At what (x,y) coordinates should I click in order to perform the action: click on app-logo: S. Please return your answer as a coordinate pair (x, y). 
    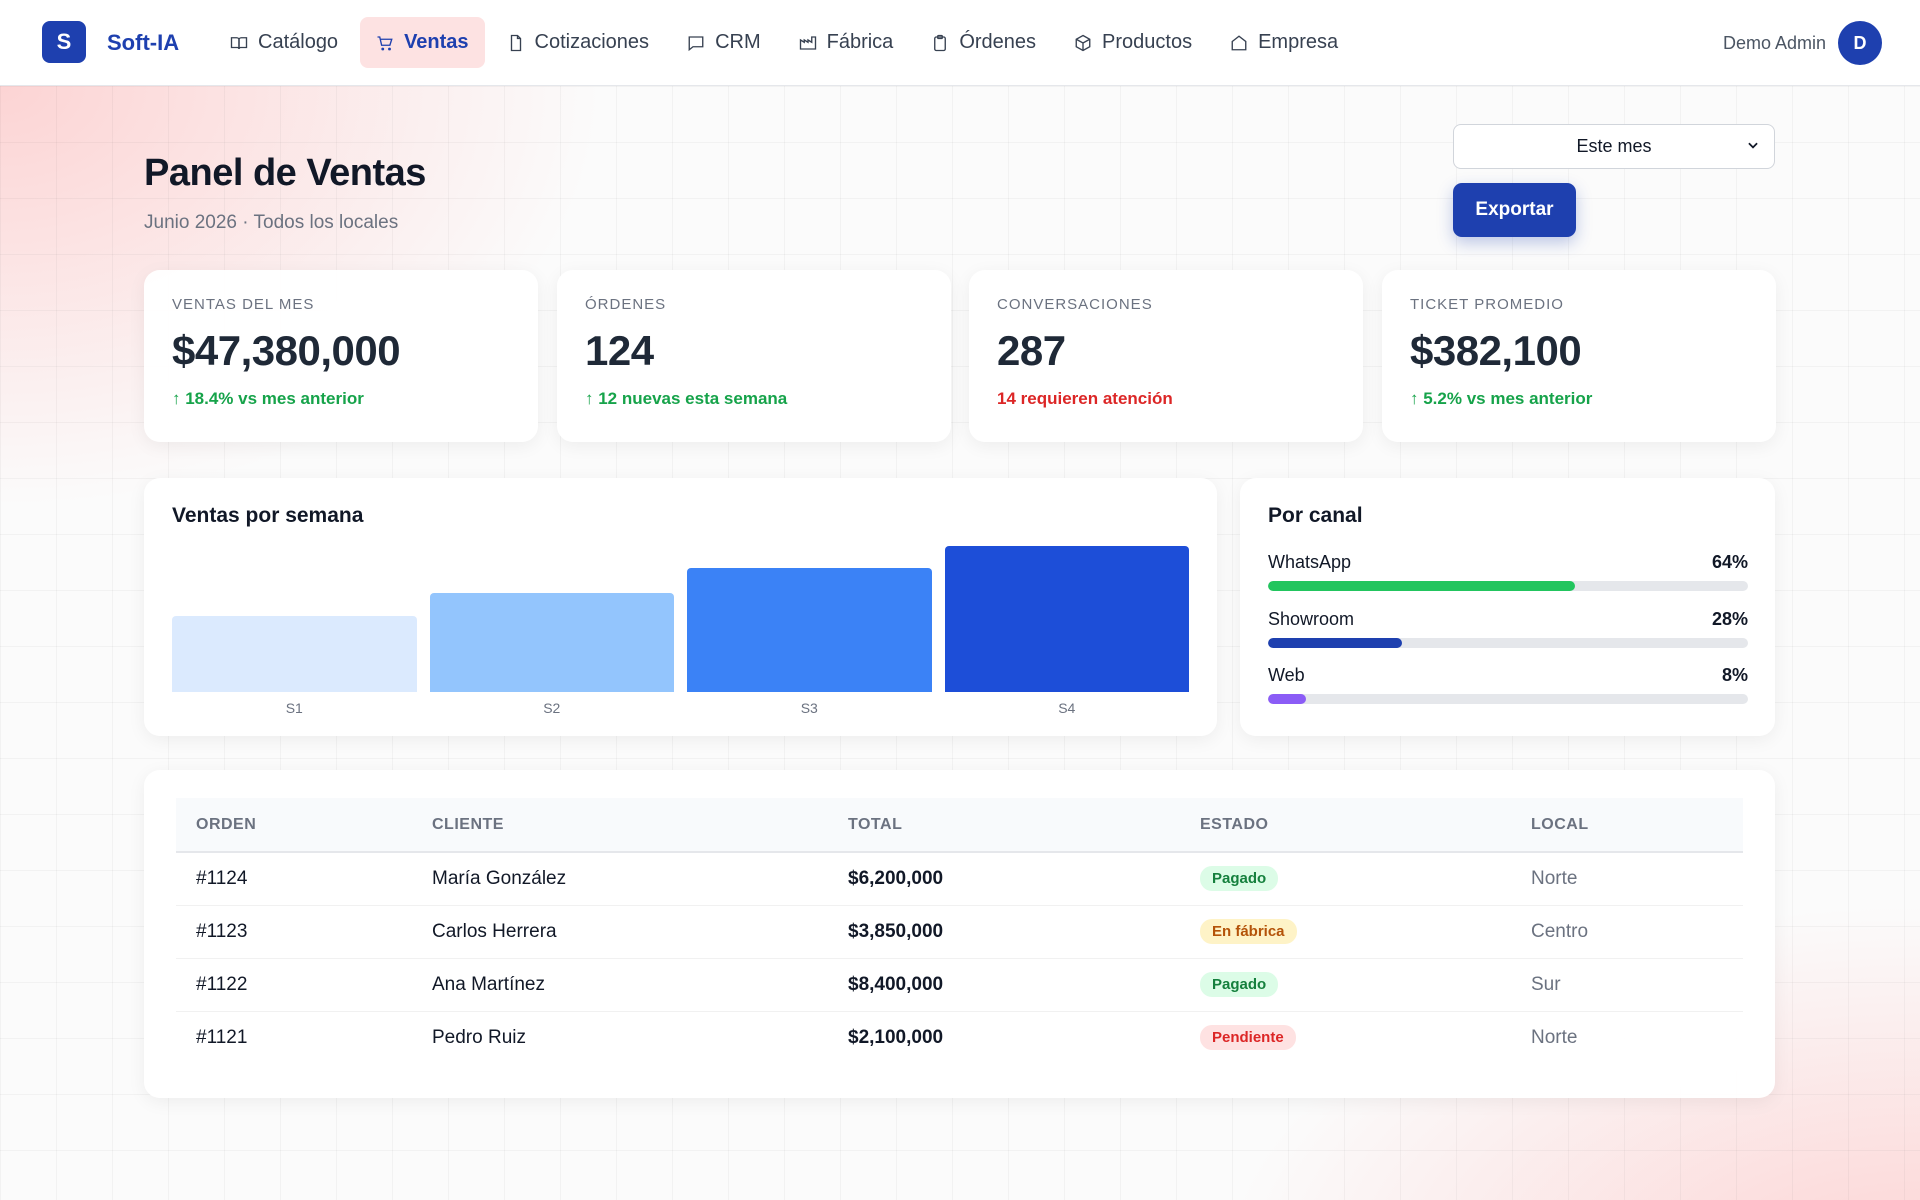
    Looking at the image, I should click on (64, 42).